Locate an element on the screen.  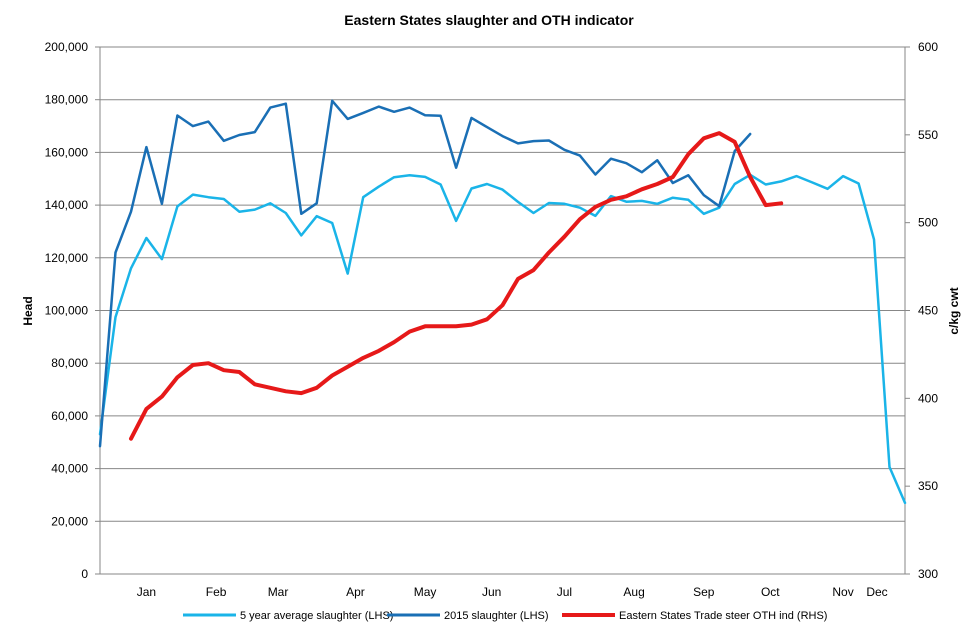
y-tick-left-label: 100,000 is located at coordinates (67, 311).